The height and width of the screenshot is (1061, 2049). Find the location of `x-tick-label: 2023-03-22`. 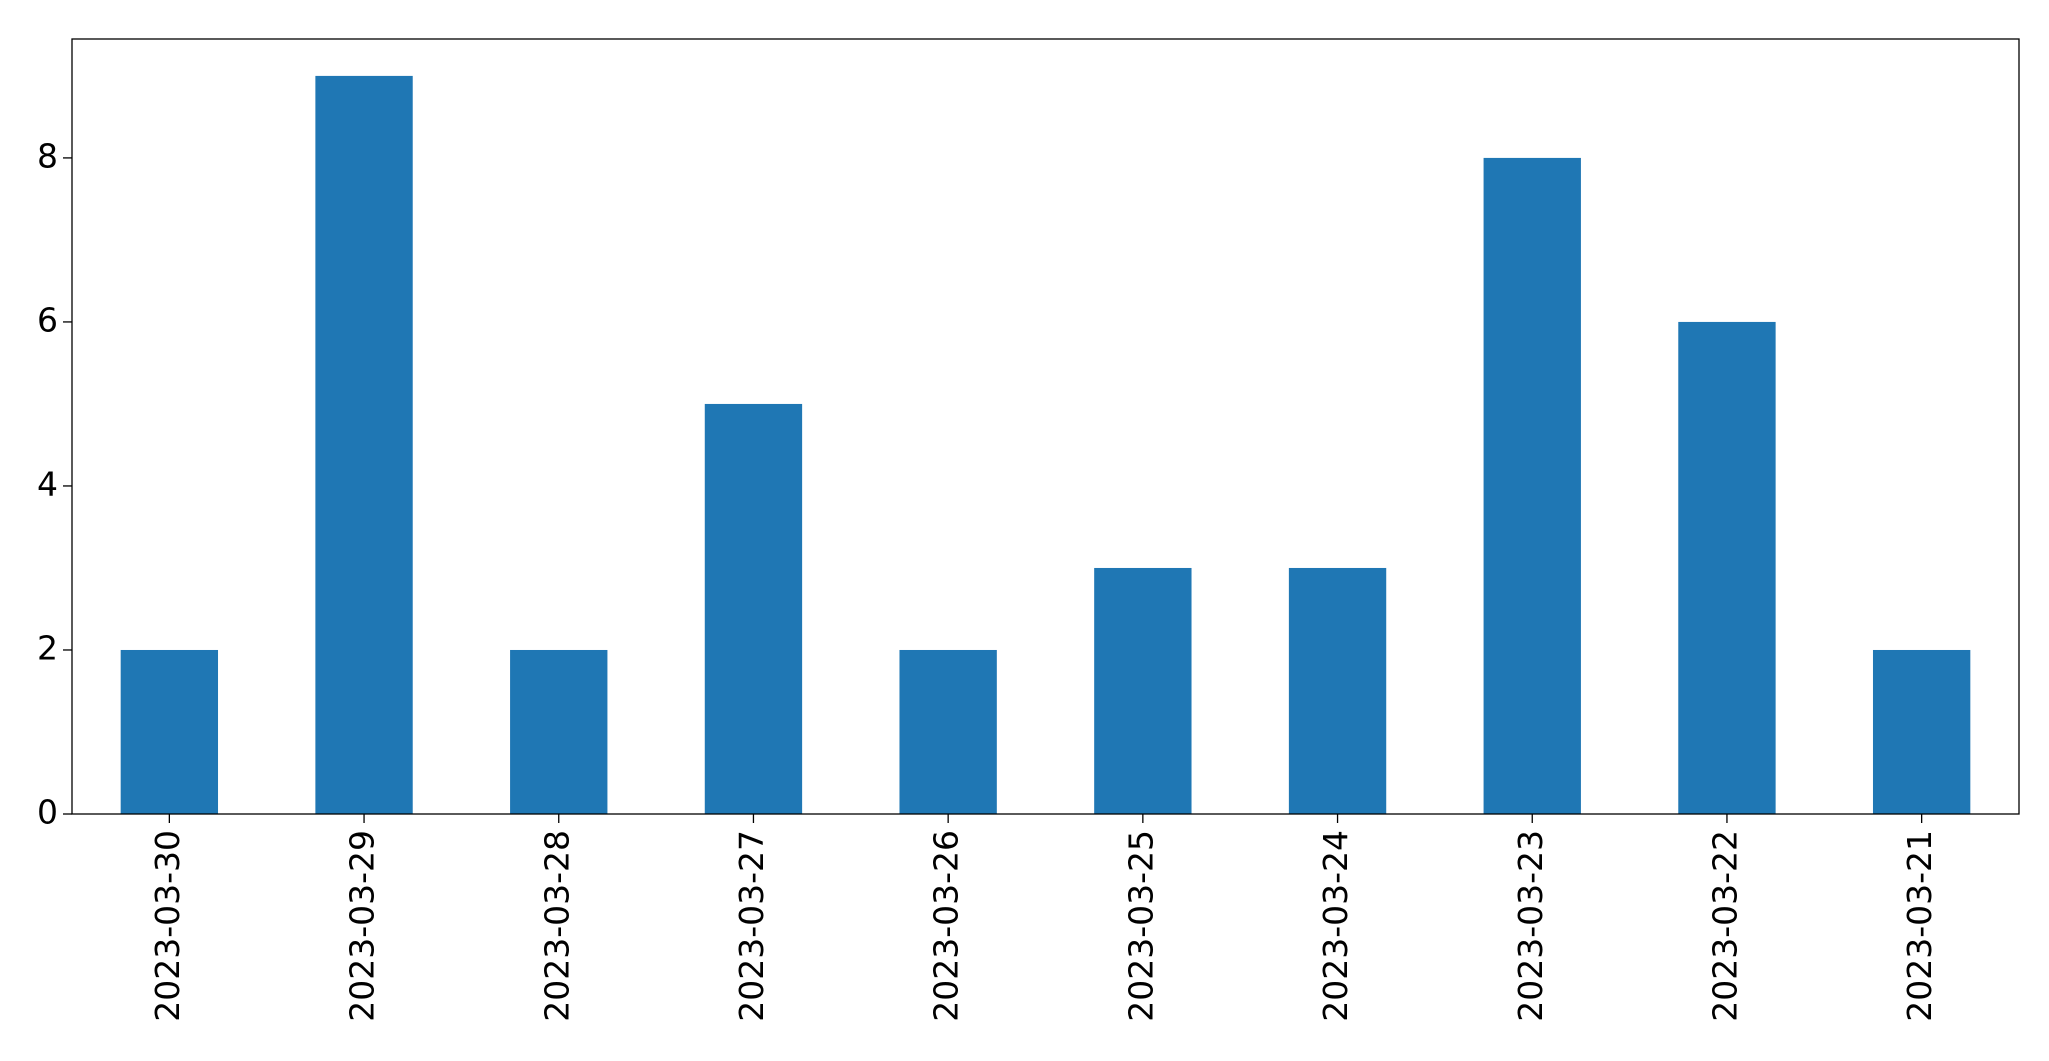

x-tick-label: 2023-03-22 is located at coordinates (1724, 926).